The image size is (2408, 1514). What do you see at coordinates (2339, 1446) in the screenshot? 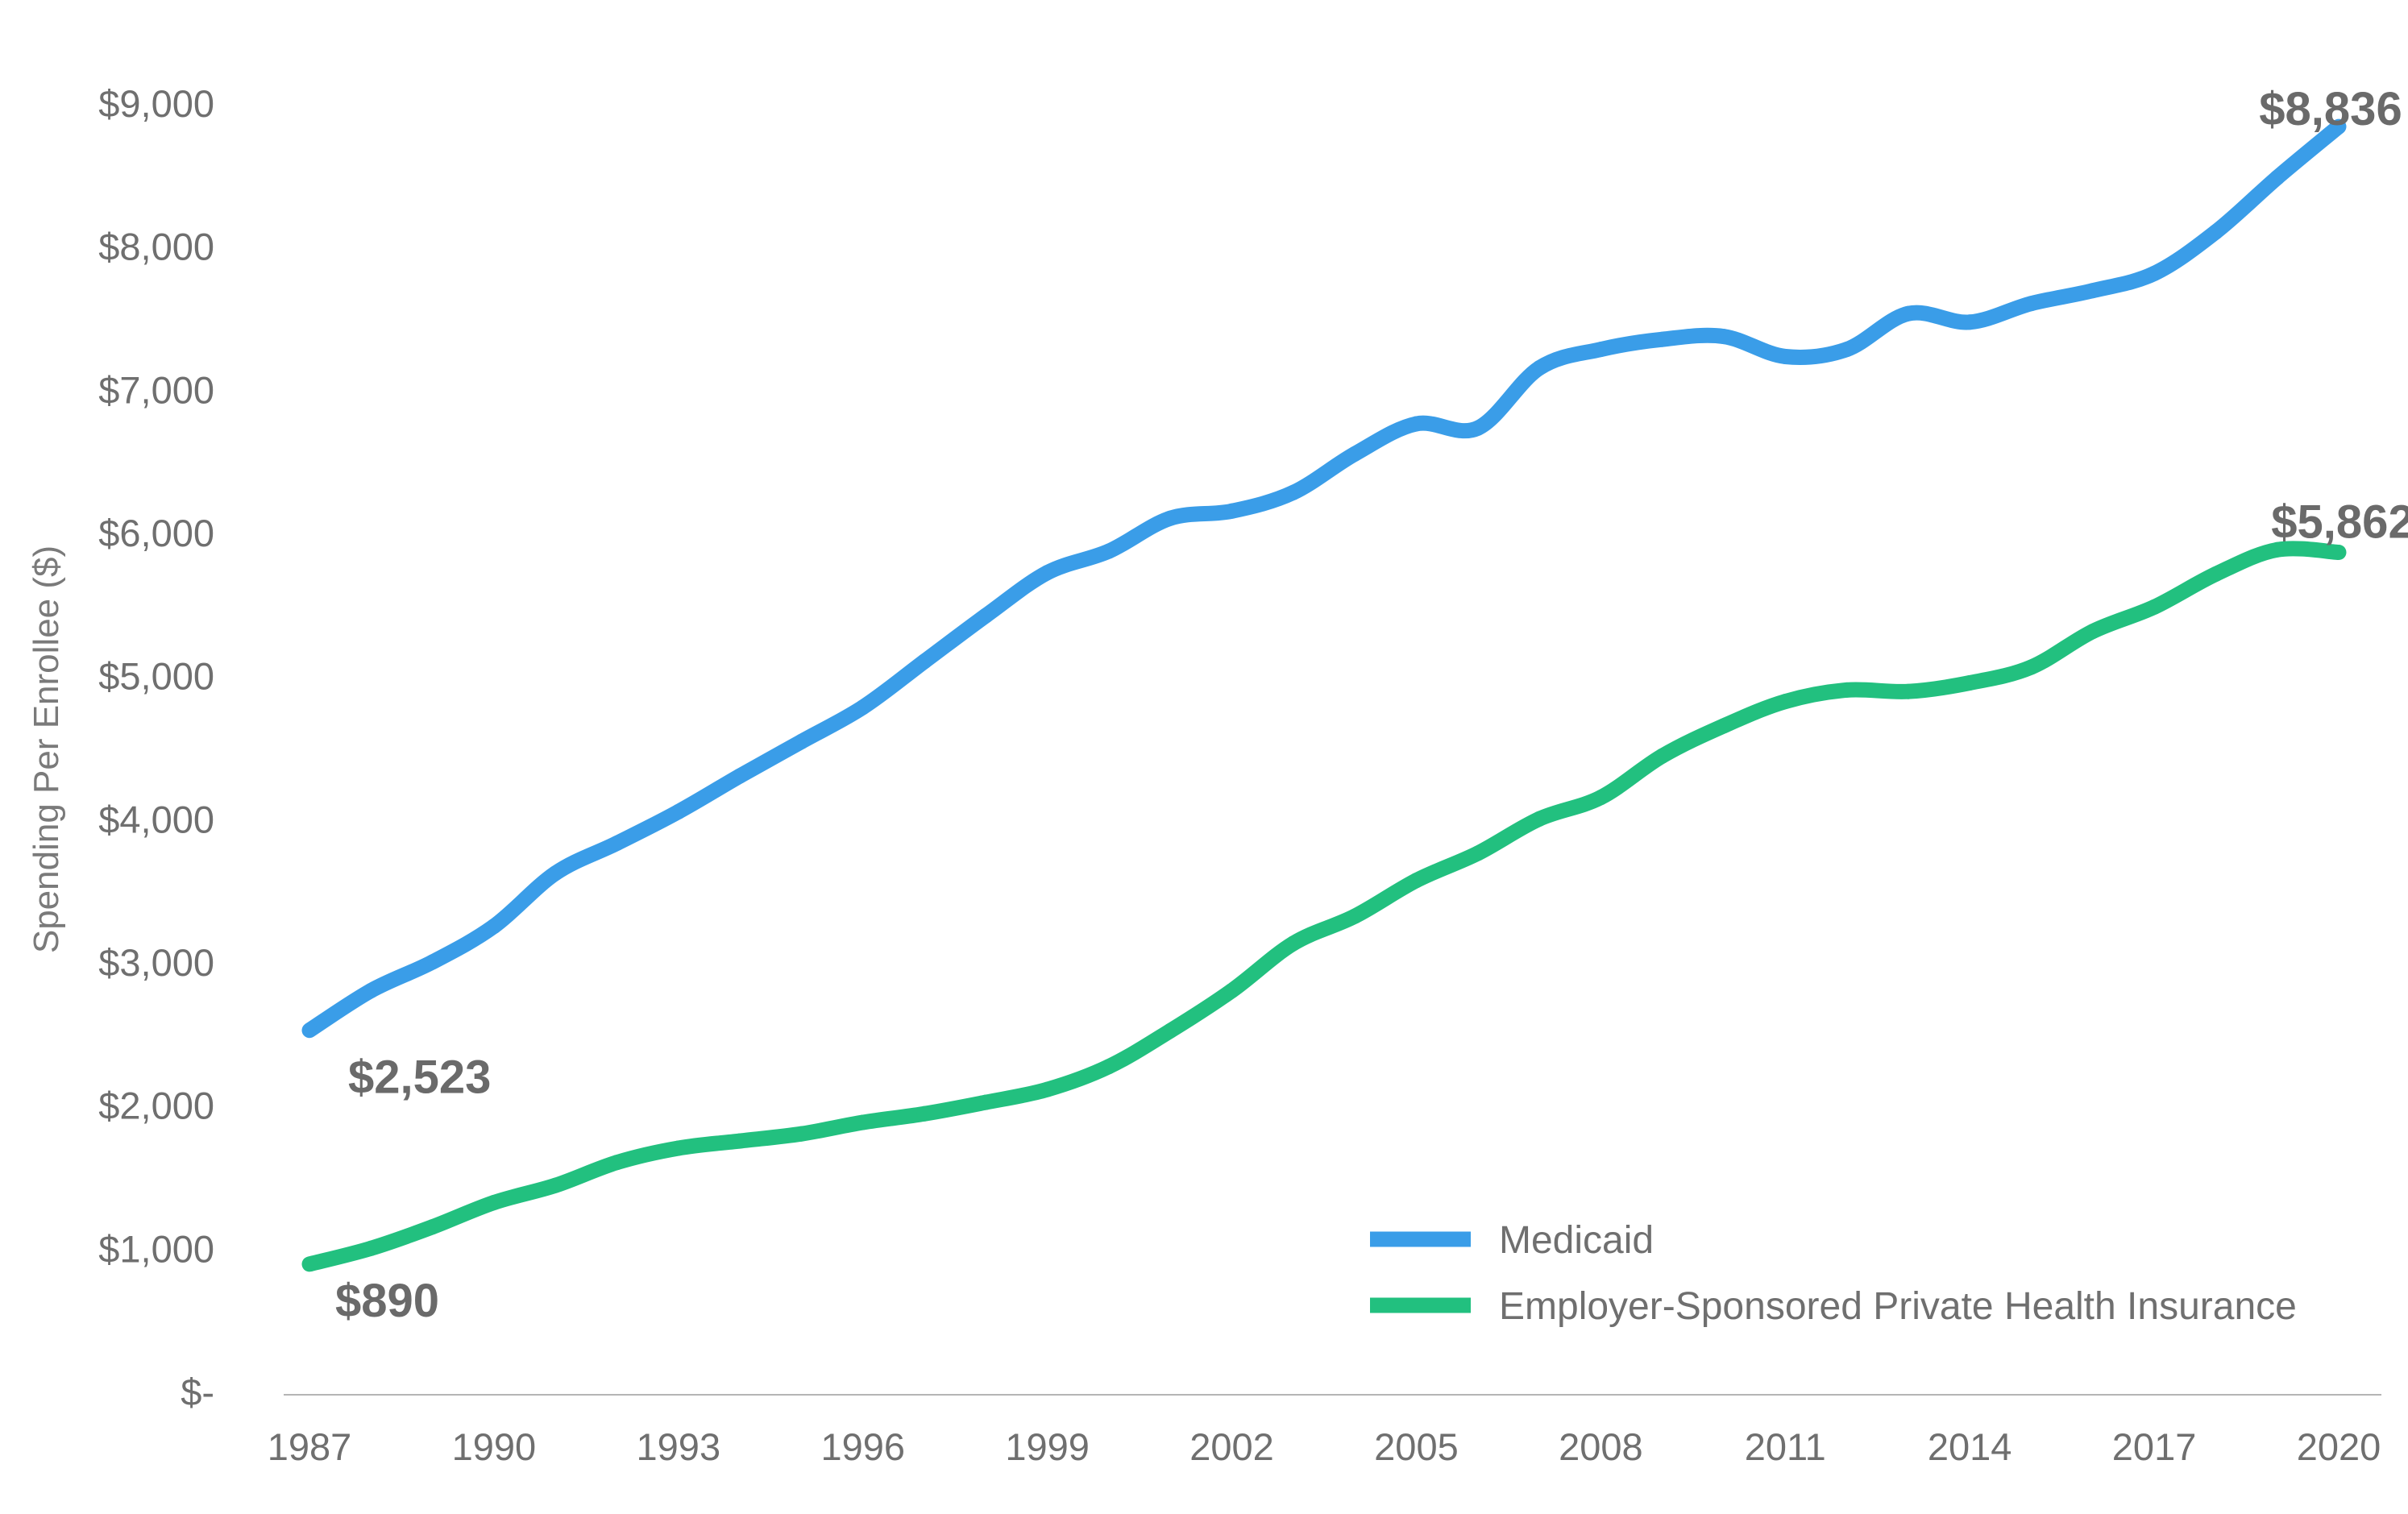
I see `x-tick-label: 2020` at bounding box center [2339, 1446].